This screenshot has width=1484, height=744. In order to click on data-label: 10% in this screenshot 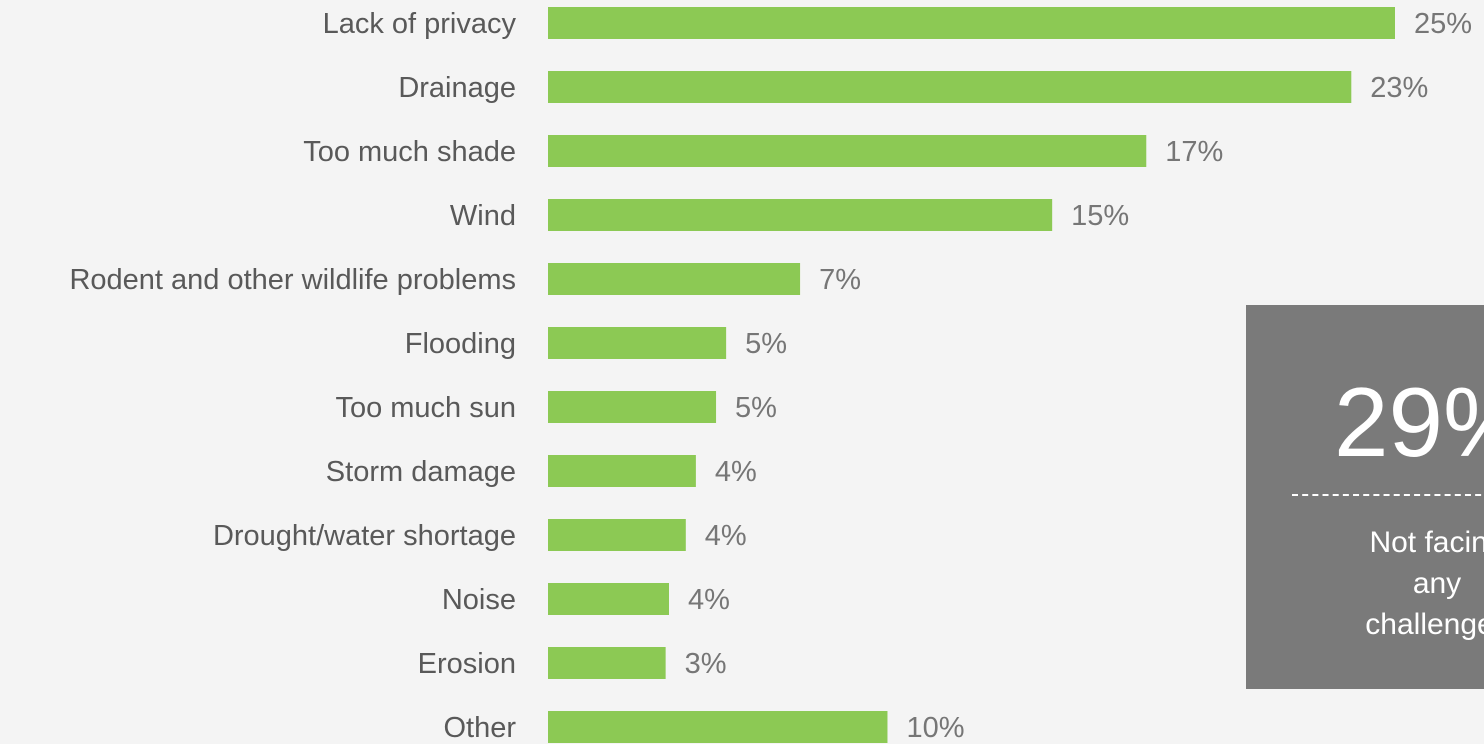, I will do `click(935, 728)`.